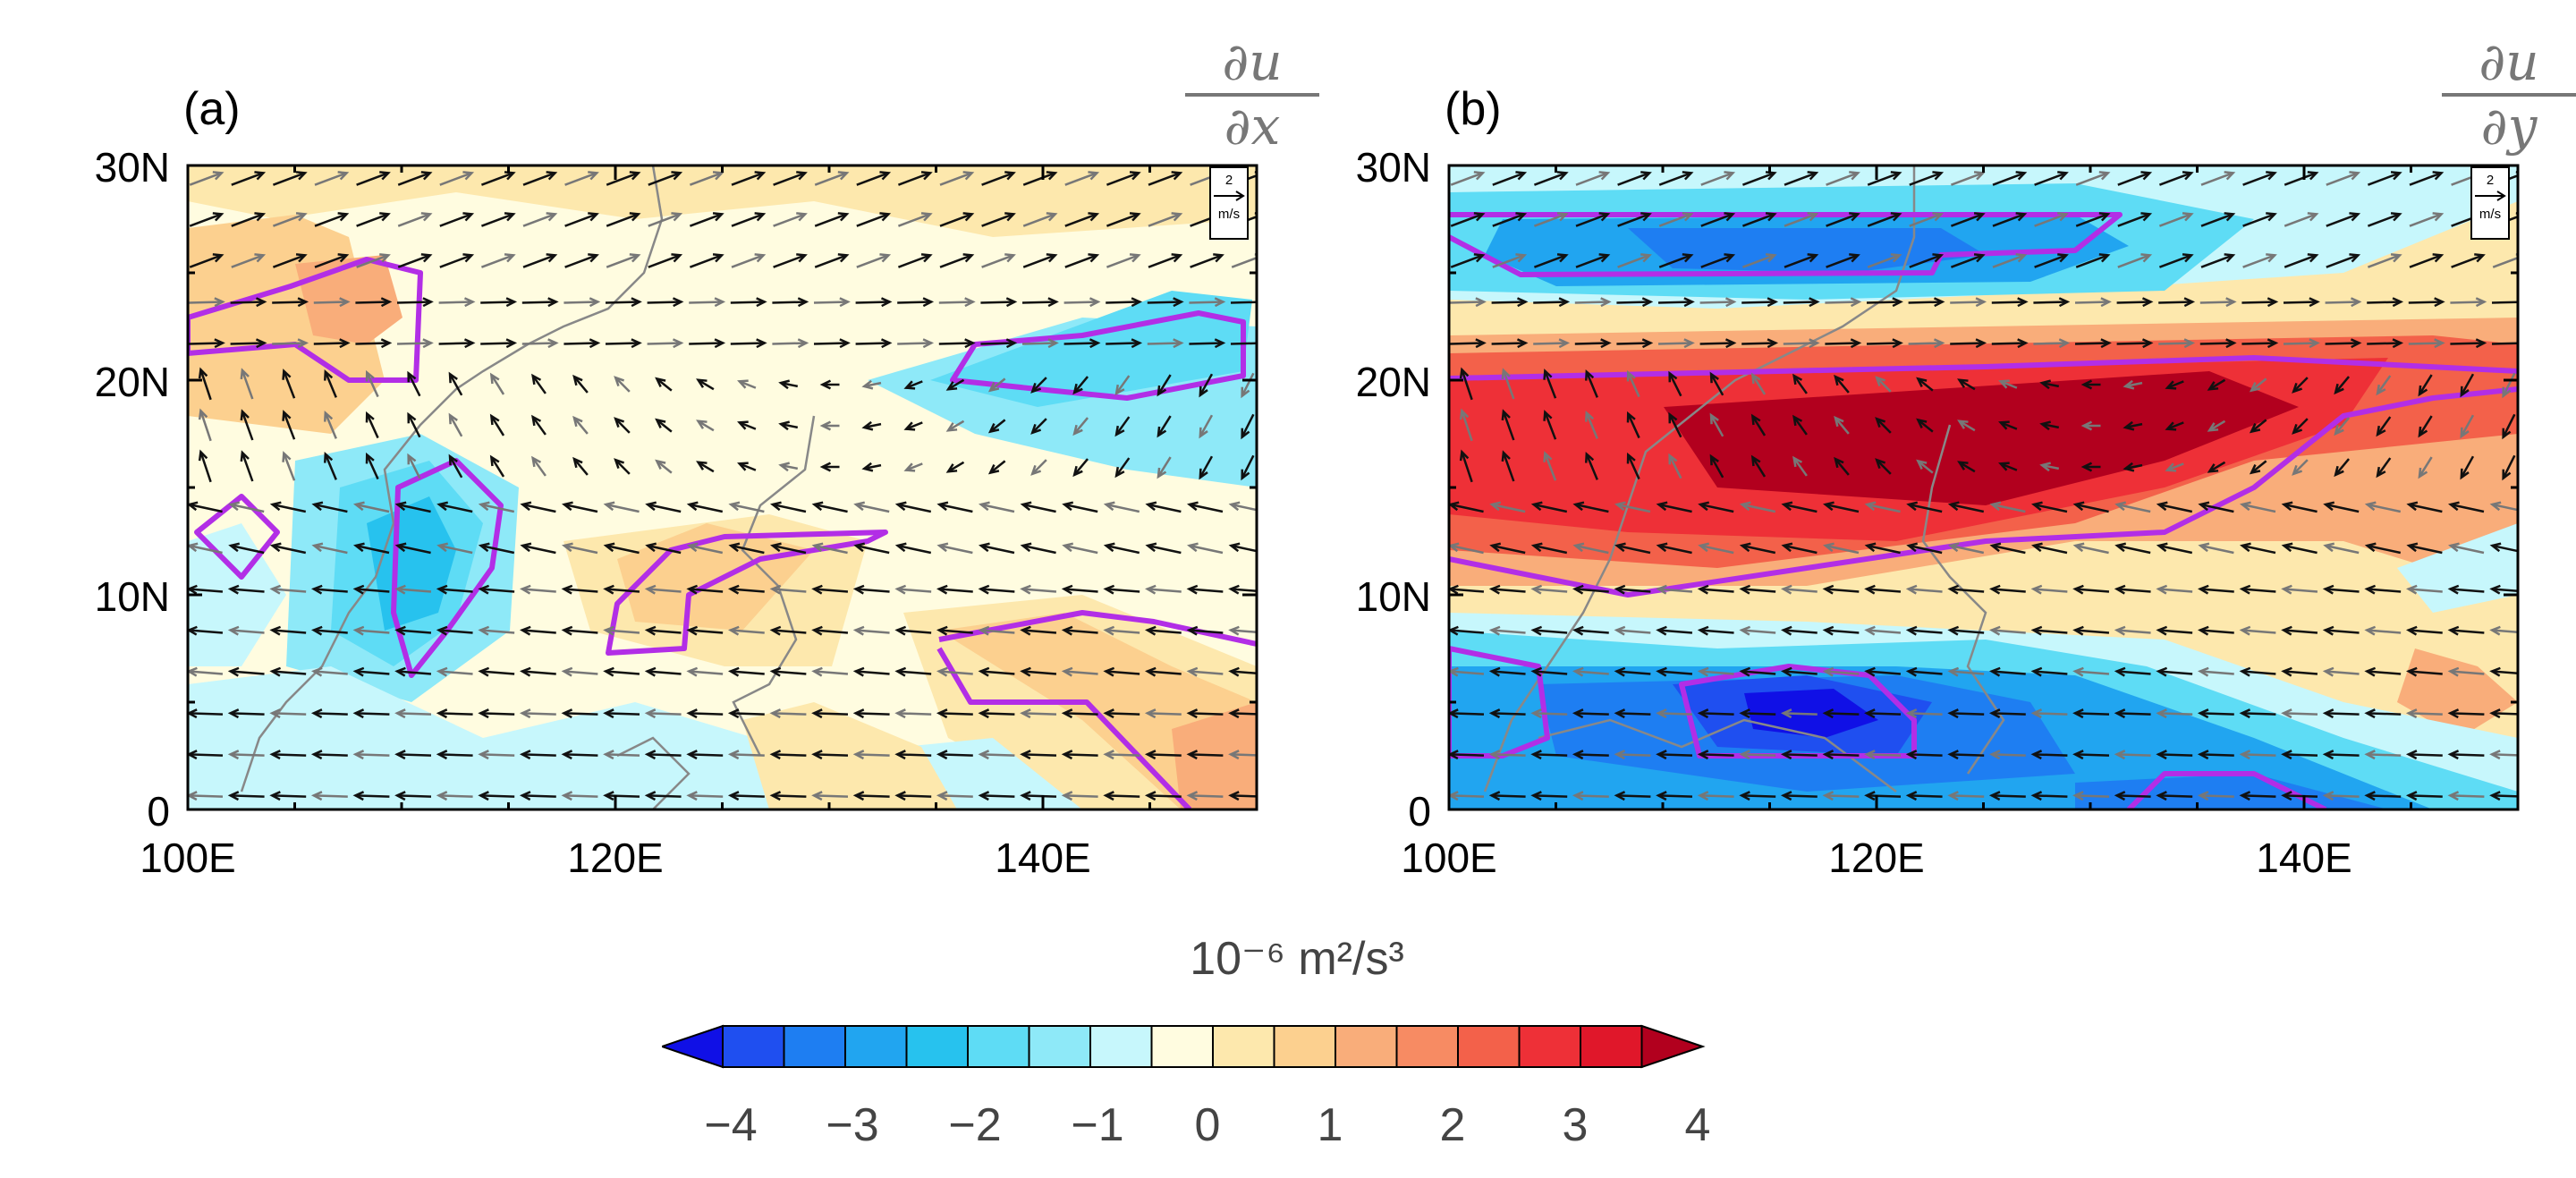 The image size is (2576, 1178). What do you see at coordinates (2509, 94) in the screenshot?
I see `panel-b-derivative-label: ∂u ∂y` at bounding box center [2509, 94].